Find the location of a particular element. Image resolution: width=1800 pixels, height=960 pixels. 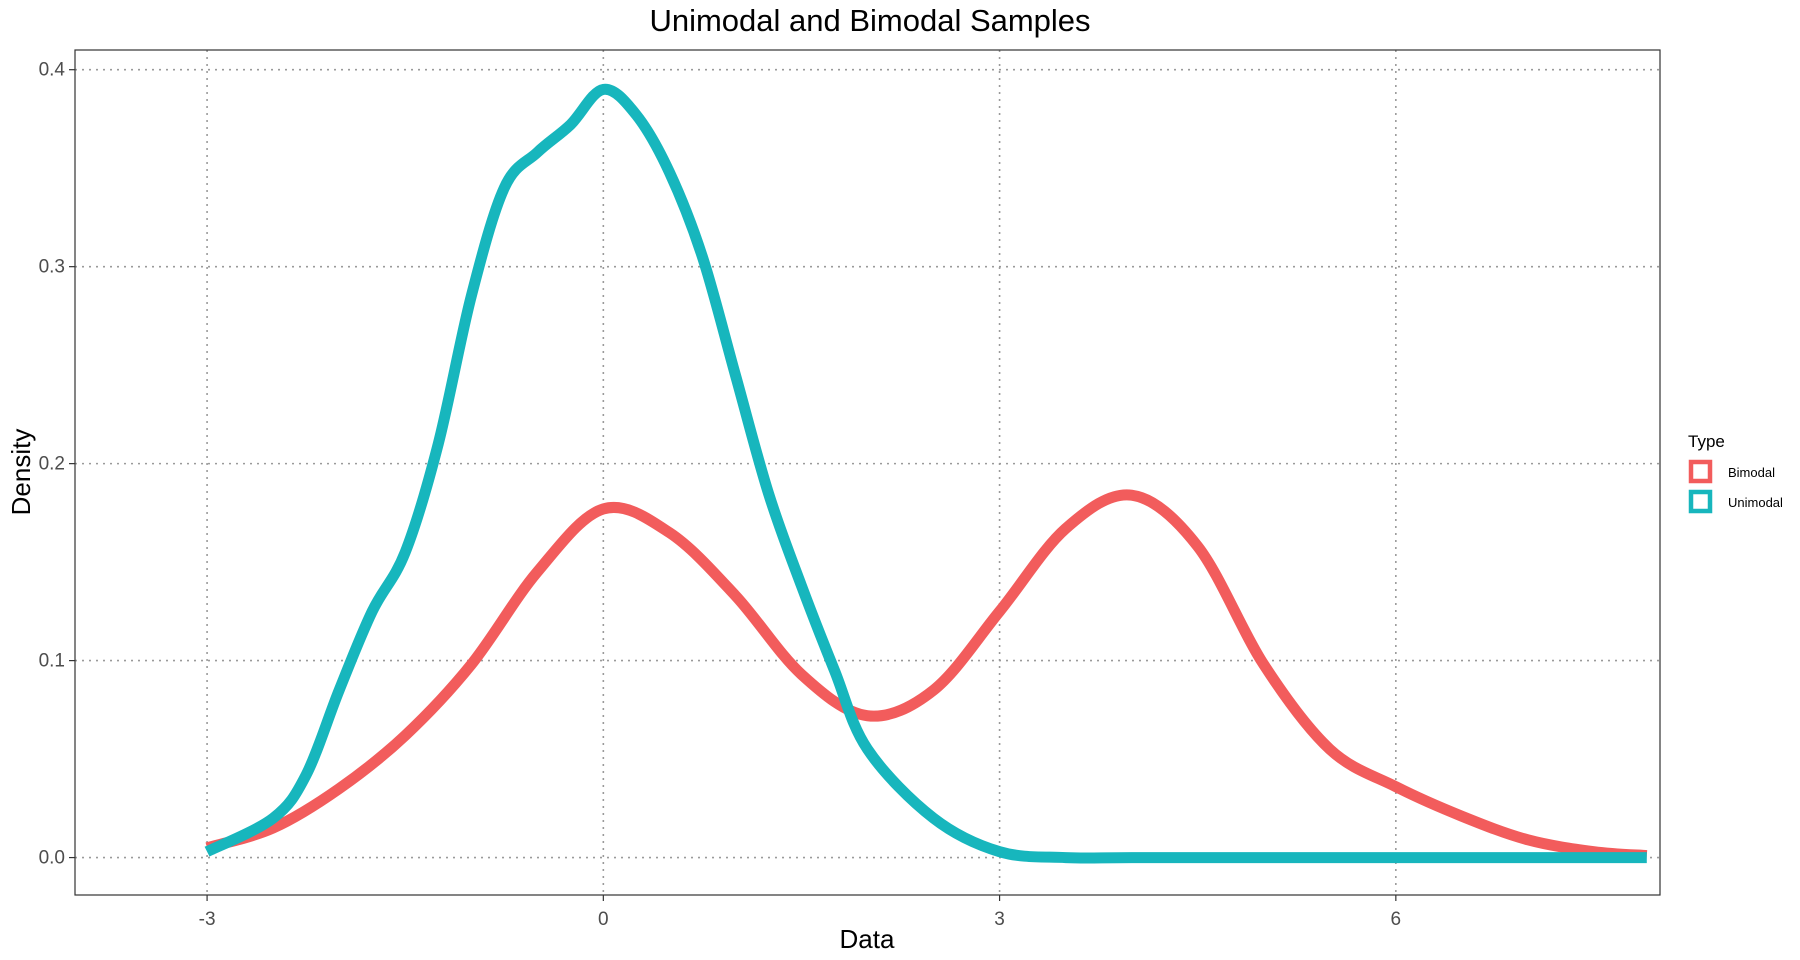

legend-label-unimodal: Unimodal is located at coordinates (1755, 502).